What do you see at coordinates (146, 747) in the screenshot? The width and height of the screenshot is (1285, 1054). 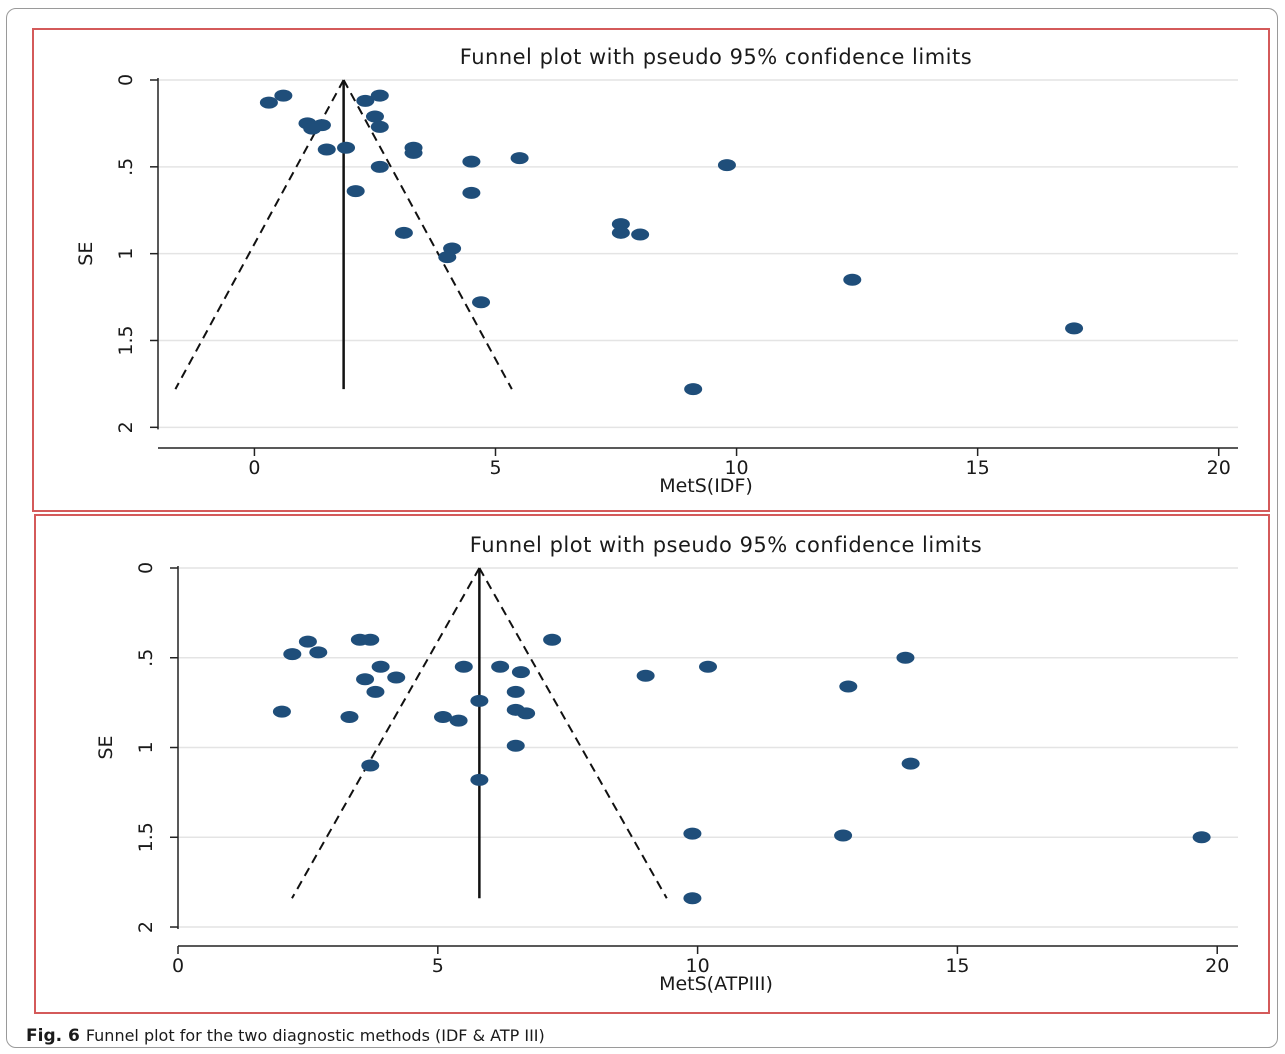 I see `atpiii-ytick-label-2: 1` at bounding box center [146, 747].